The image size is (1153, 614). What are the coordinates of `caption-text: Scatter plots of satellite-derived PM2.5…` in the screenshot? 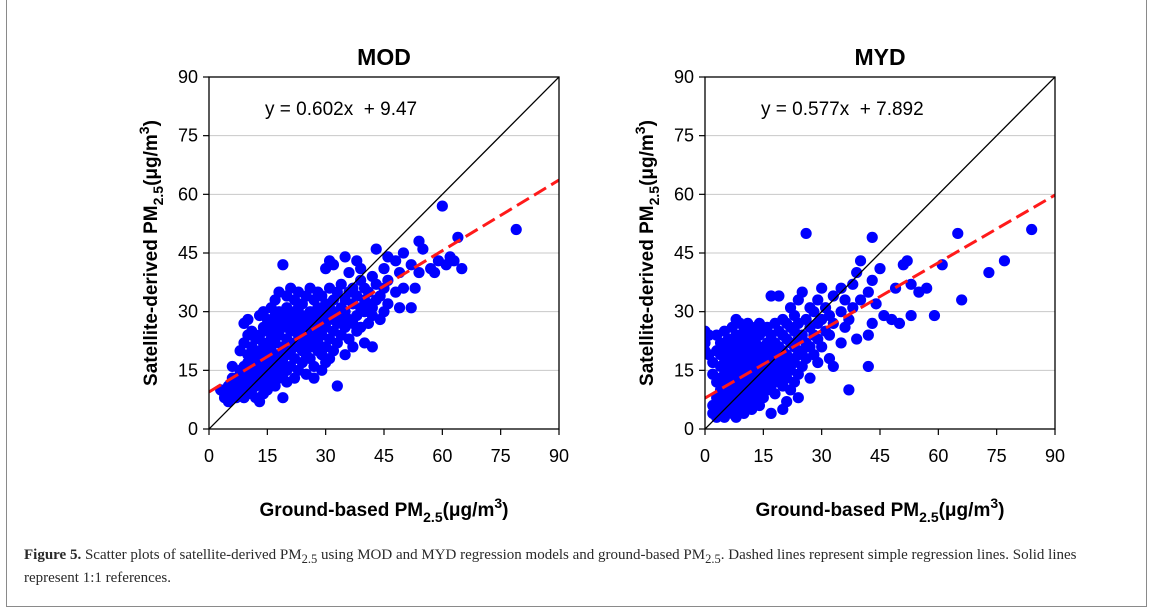 It's located at (550, 566).